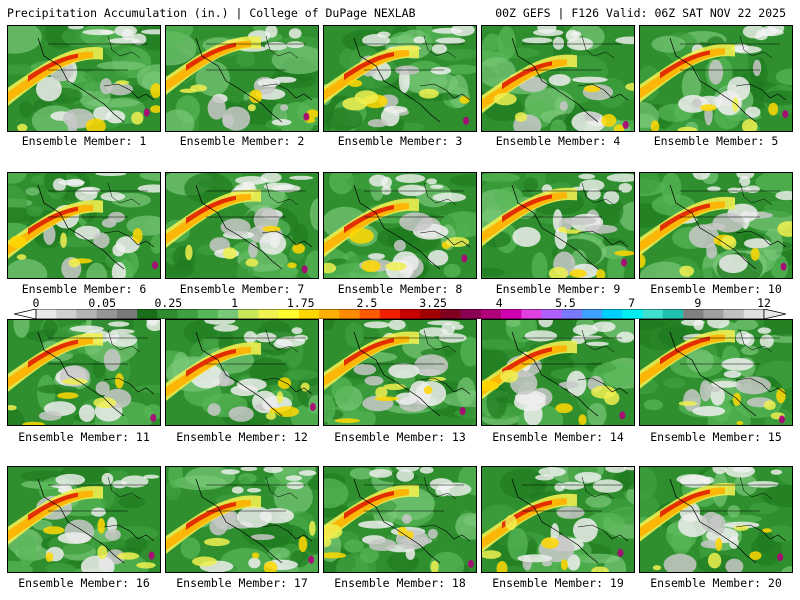 The width and height of the screenshot is (800, 600). Describe the element at coordinates (367, 303) in the screenshot. I see `colorbar-tick-label: 2.5` at that location.